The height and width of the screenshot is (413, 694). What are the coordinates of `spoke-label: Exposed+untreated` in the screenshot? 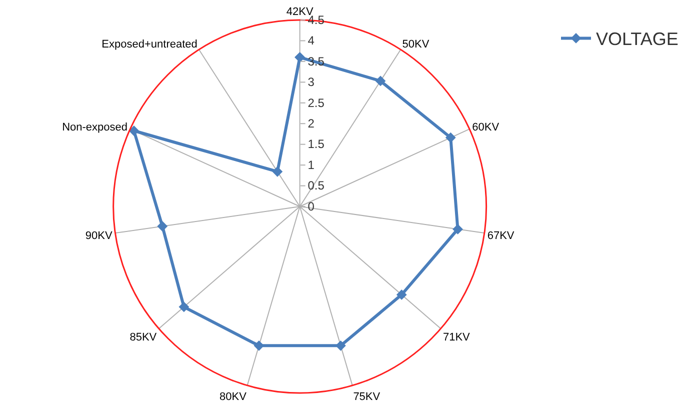 It's located at (150, 44).